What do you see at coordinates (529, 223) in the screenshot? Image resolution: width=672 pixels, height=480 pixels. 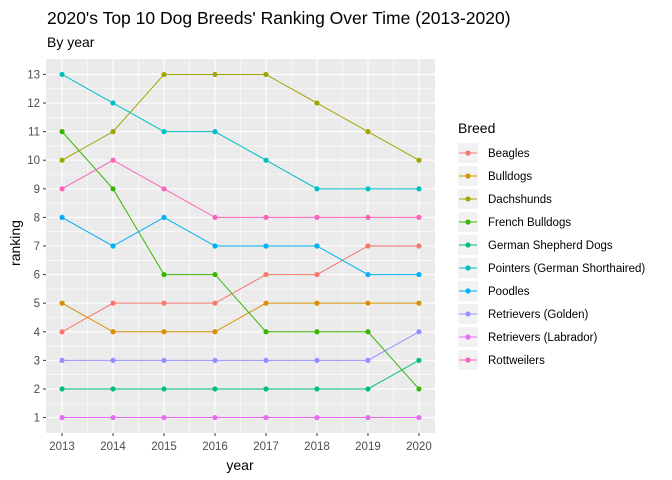 I see `legend-label-french-bulldogs: French Bulldogs` at bounding box center [529, 223].